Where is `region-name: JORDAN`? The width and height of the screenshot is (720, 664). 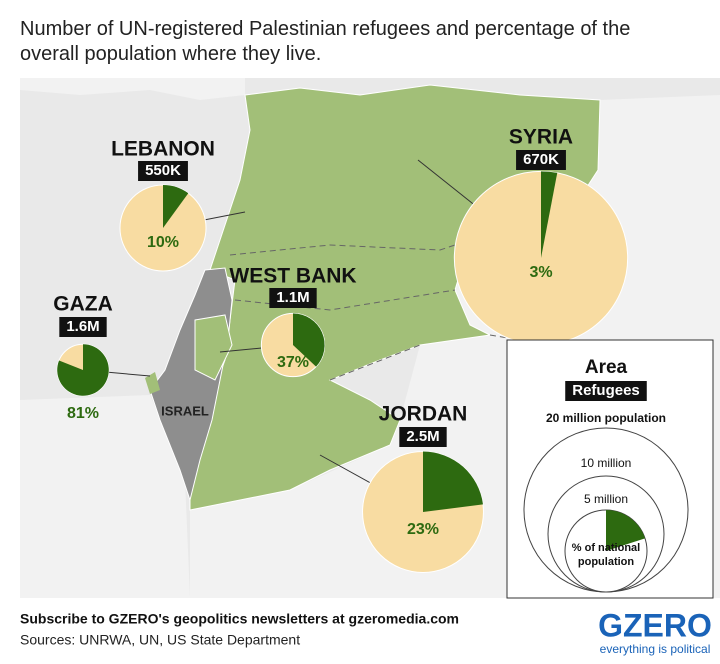
region-name: JORDAN is located at coordinates (423, 414).